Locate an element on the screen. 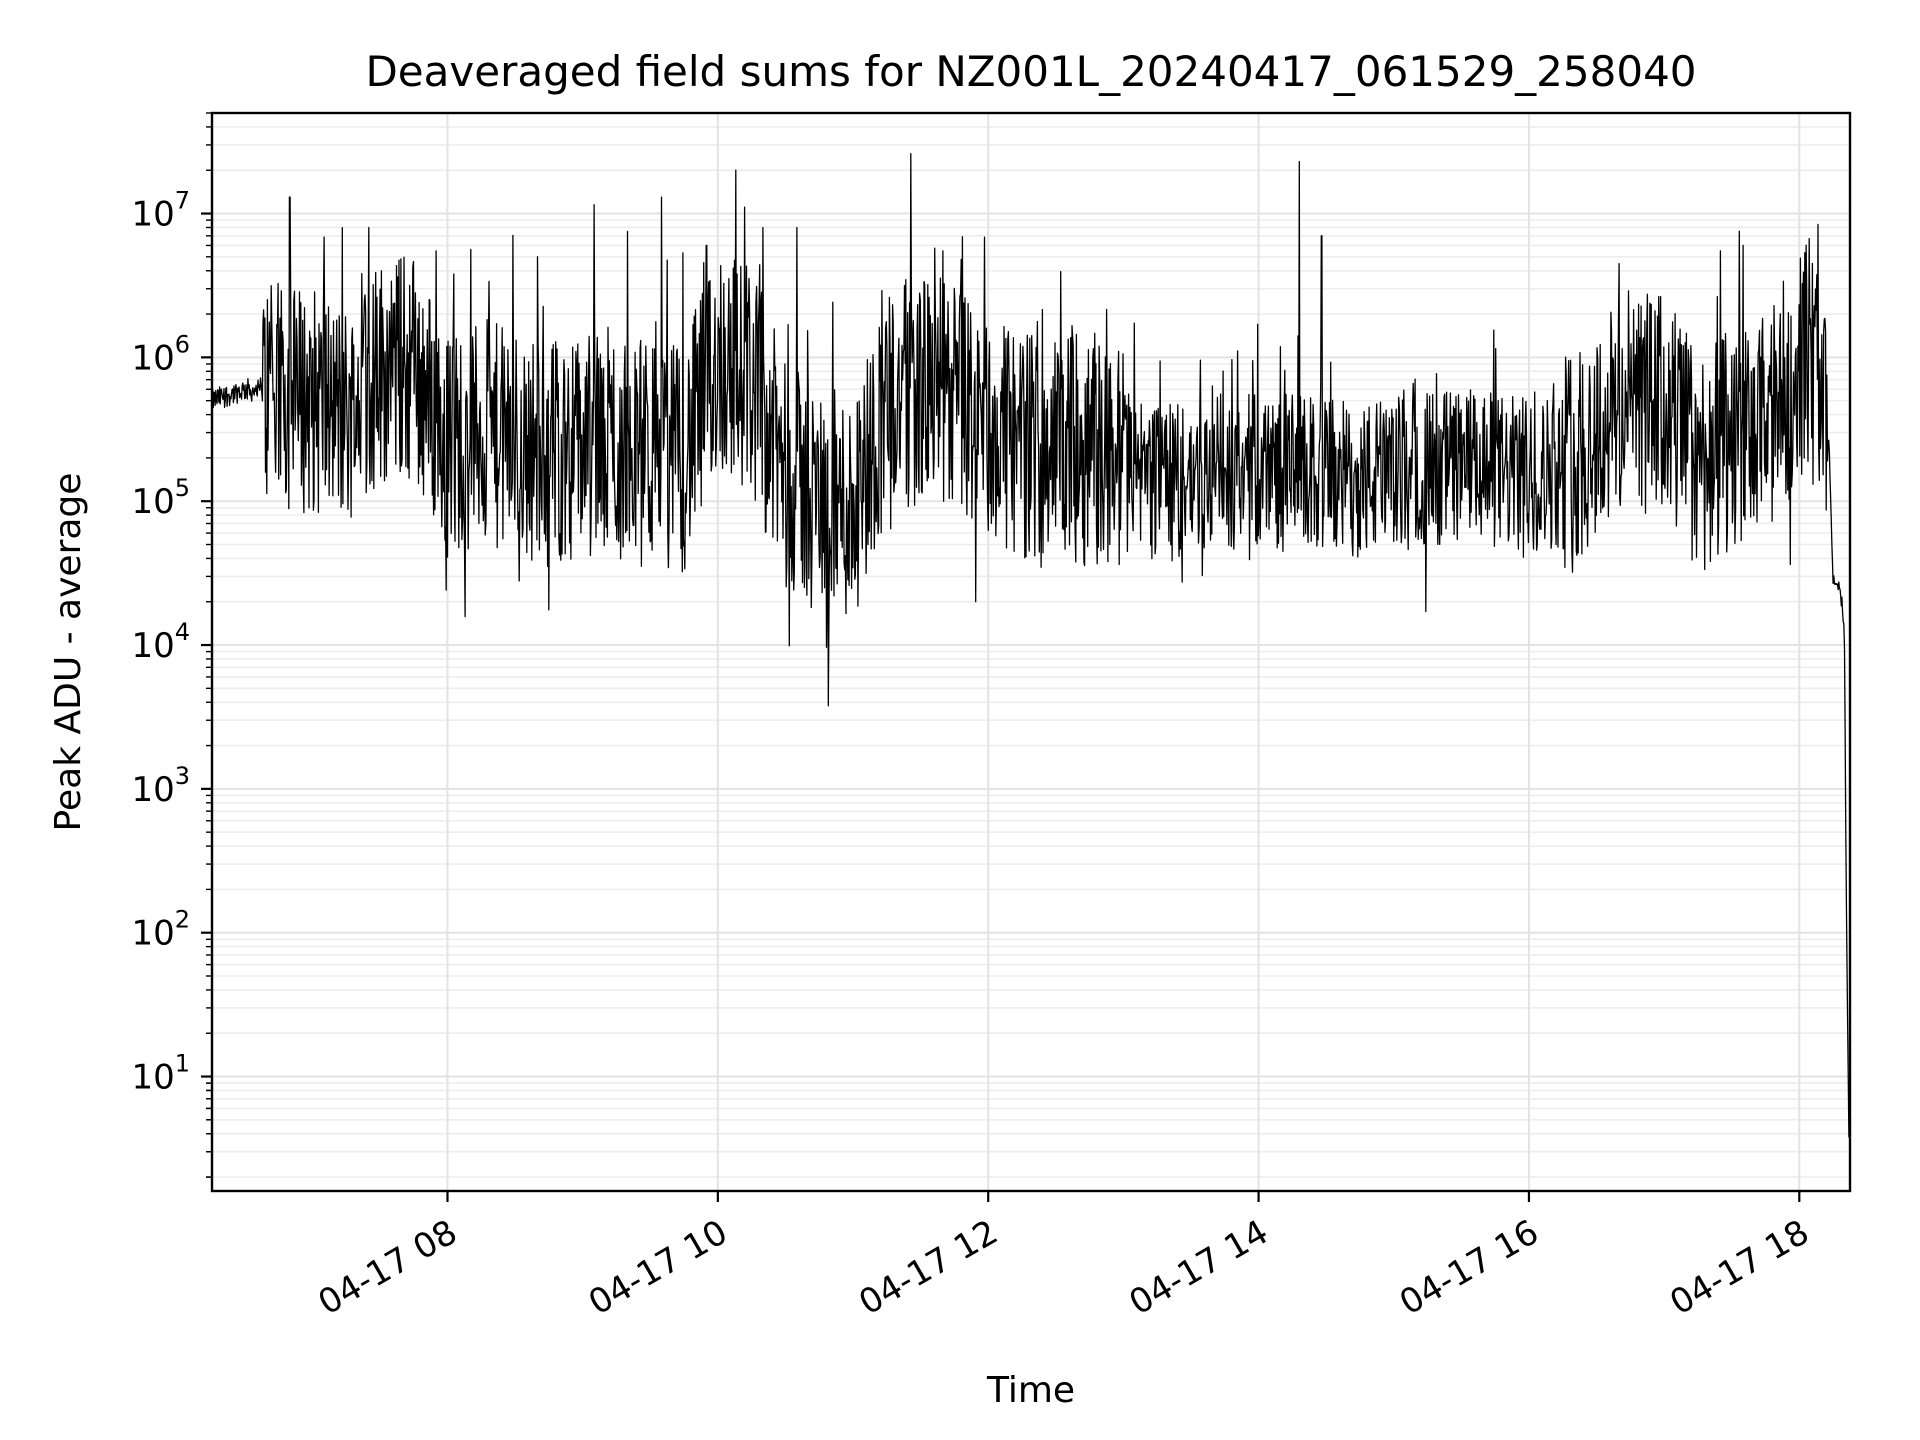 Image resolution: width=1920 pixels, height=1440 pixels. y-tick-label: 10⁵ is located at coordinates (160, 498).